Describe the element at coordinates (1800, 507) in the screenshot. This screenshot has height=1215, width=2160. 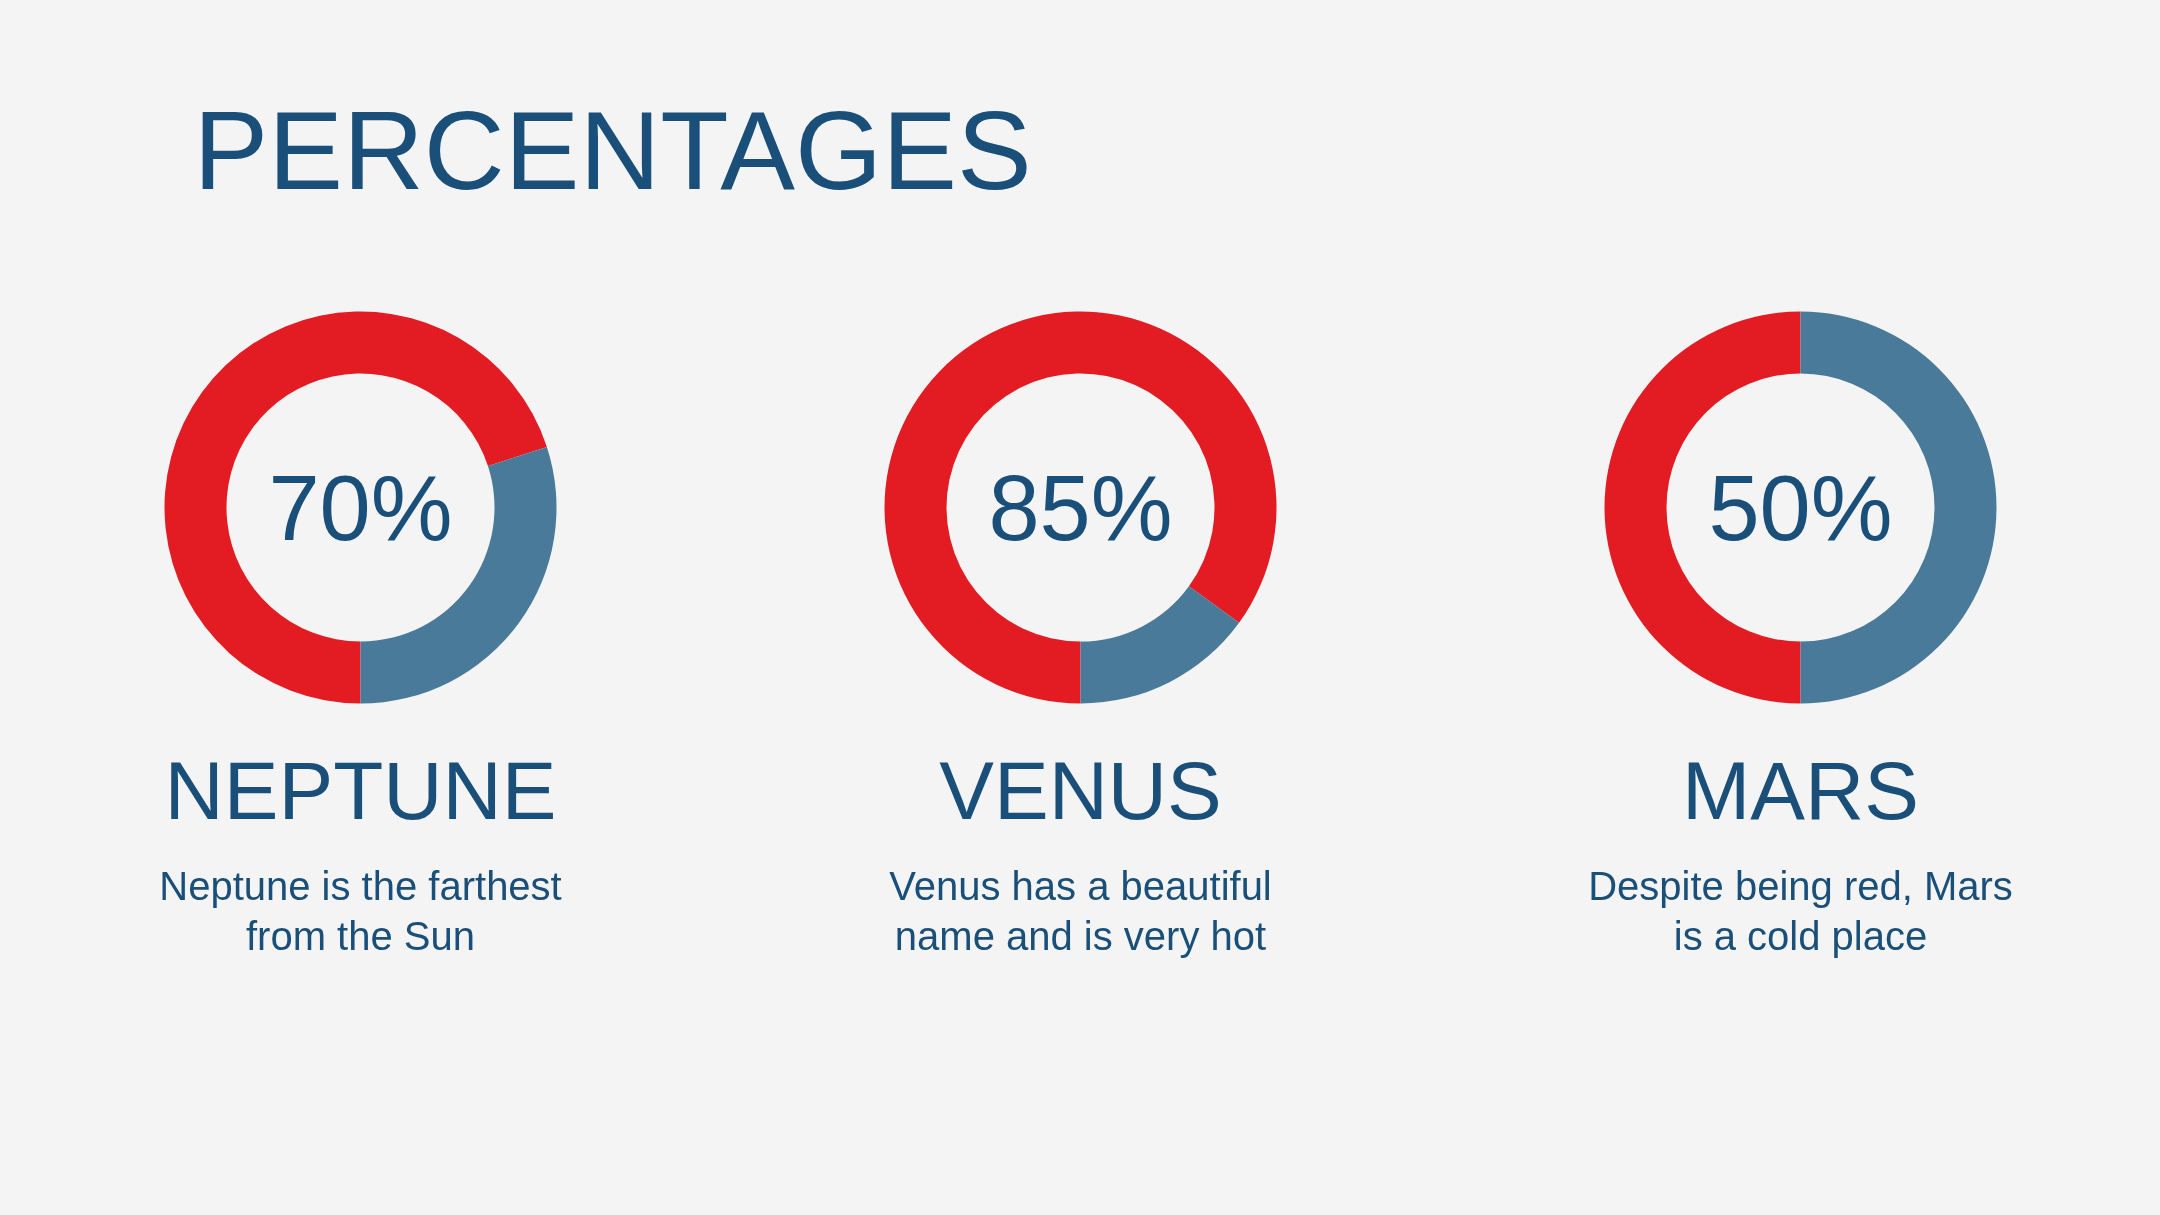
I see `text: 50%` at that location.